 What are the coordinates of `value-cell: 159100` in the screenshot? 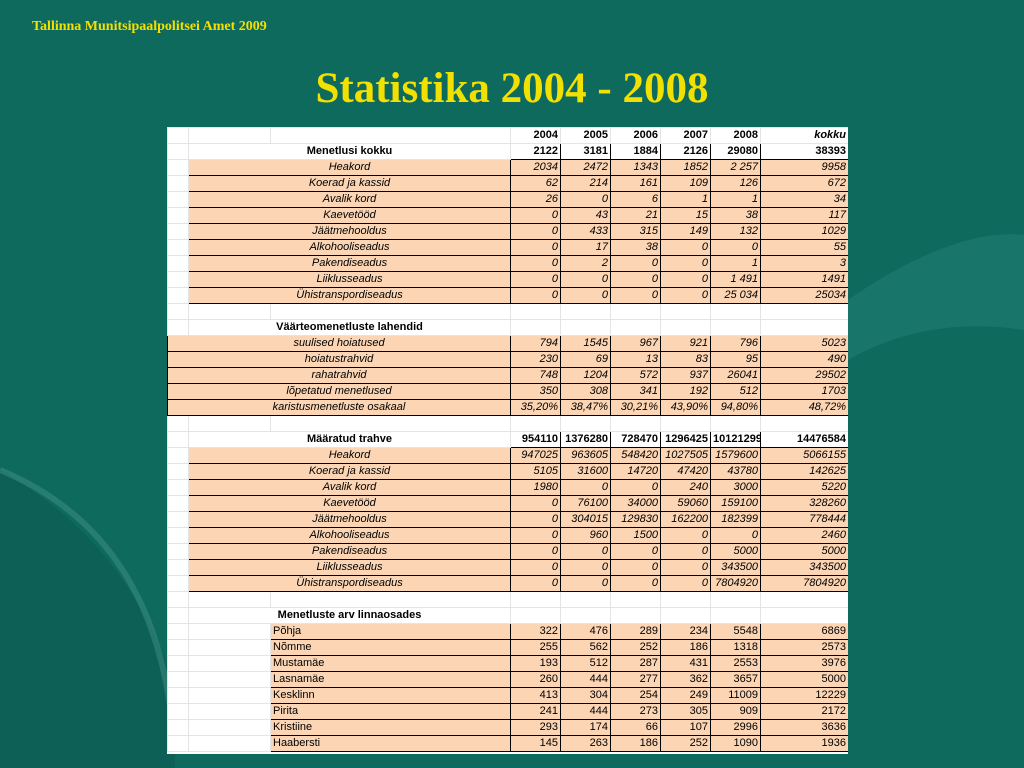 It's located at (735, 503).